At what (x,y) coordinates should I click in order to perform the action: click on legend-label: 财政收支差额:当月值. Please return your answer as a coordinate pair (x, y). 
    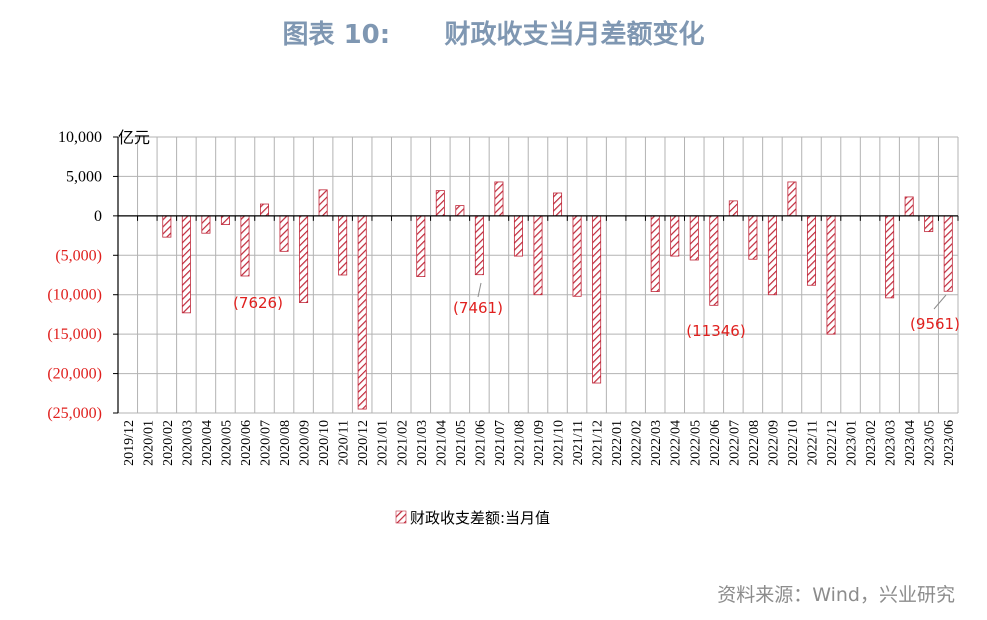
    Looking at the image, I should click on (480, 518).